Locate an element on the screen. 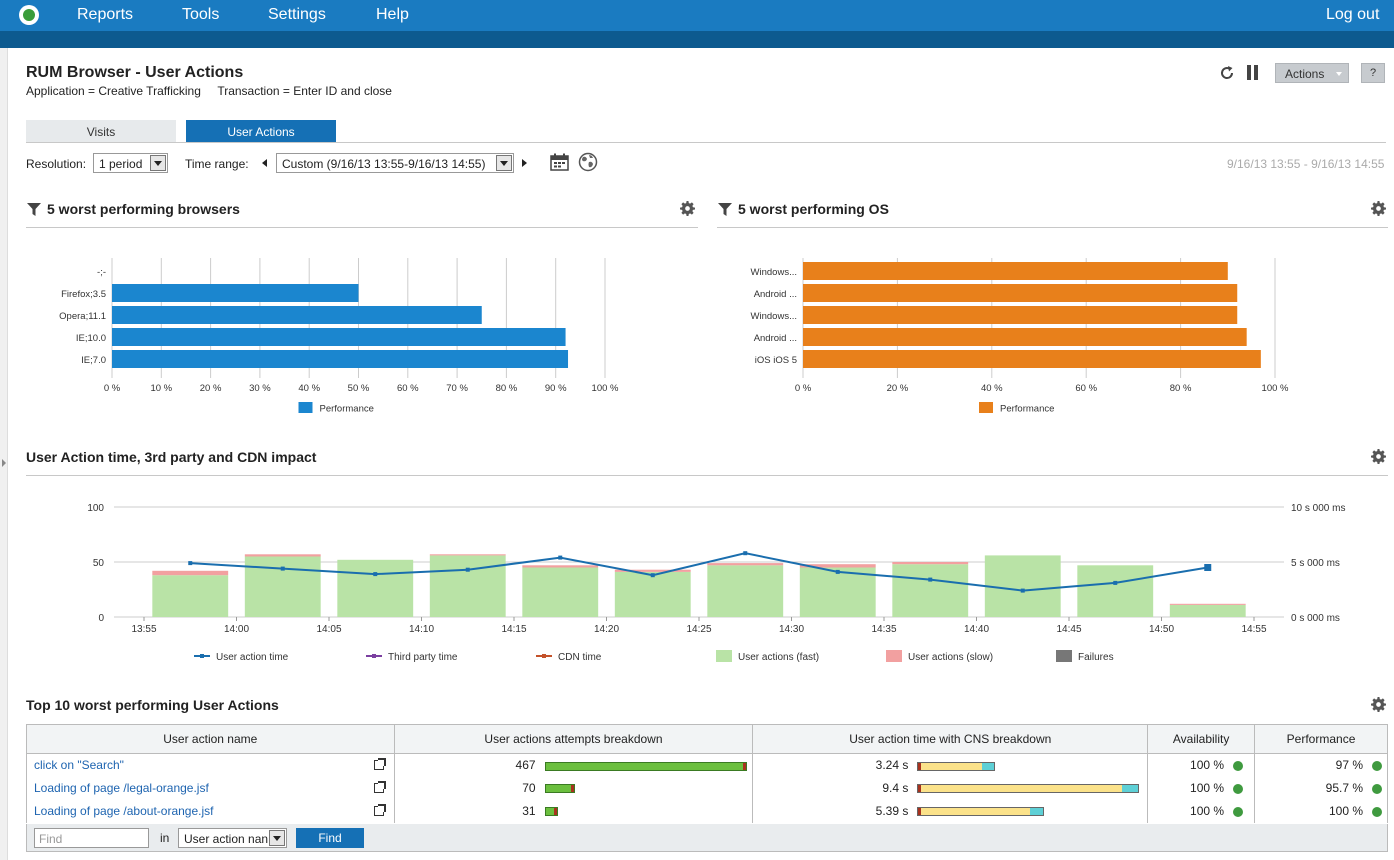  y-category-label: Opera;11.1 is located at coordinates (82, 316).